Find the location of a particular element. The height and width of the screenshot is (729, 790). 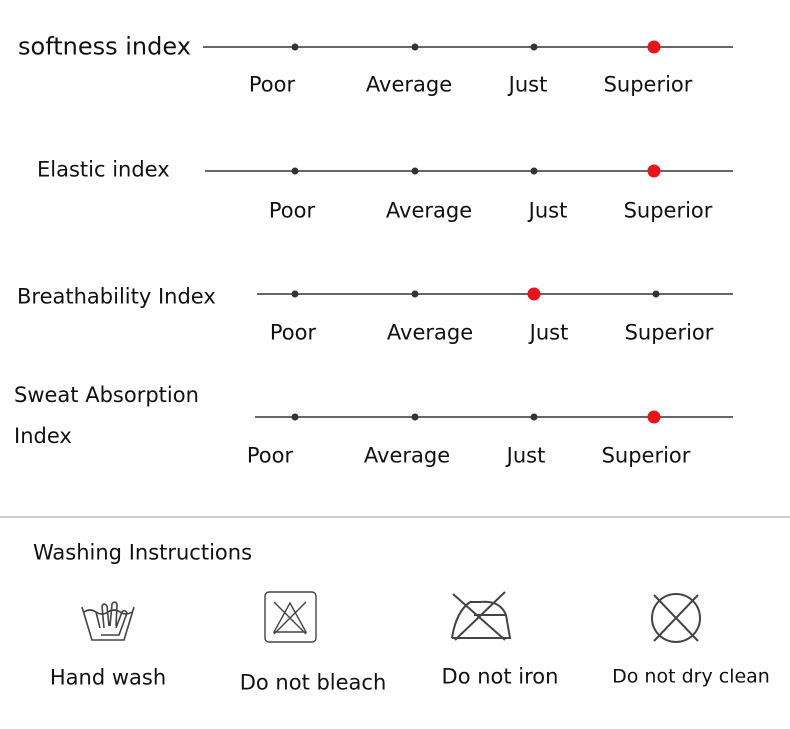

washing-label: Do not bleach is located at coordinates (313, 682).